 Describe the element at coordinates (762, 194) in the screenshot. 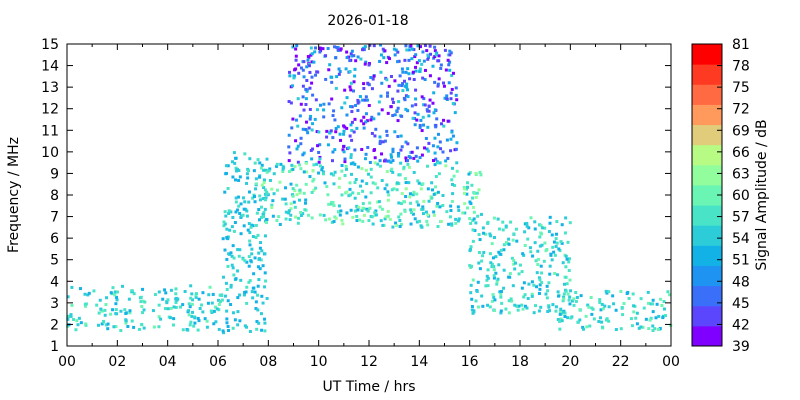

I see `colorbar-label: Signal Amplitude / dB` at that location.